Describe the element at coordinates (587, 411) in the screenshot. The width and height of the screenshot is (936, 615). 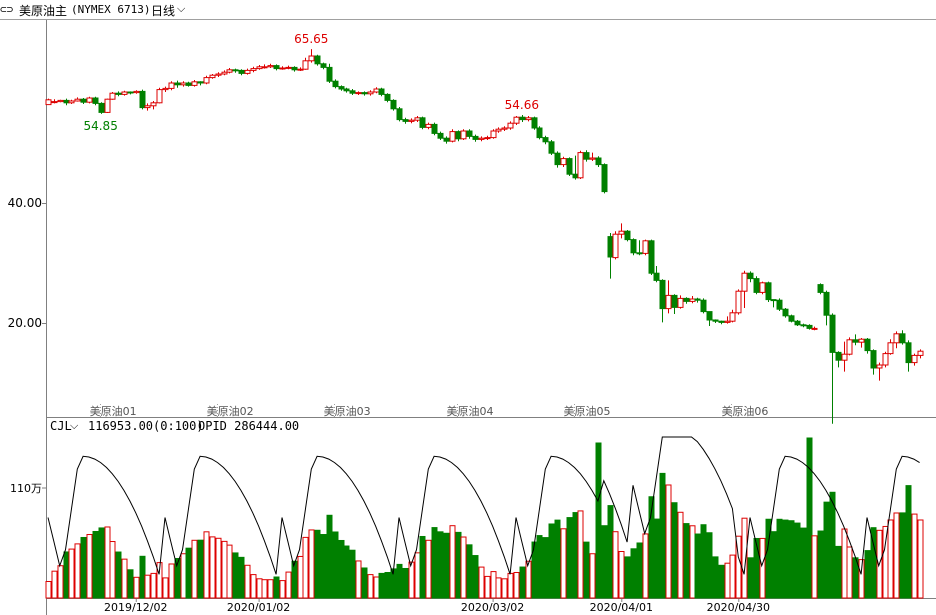
I see `contract-label: 美原油05` at that location.